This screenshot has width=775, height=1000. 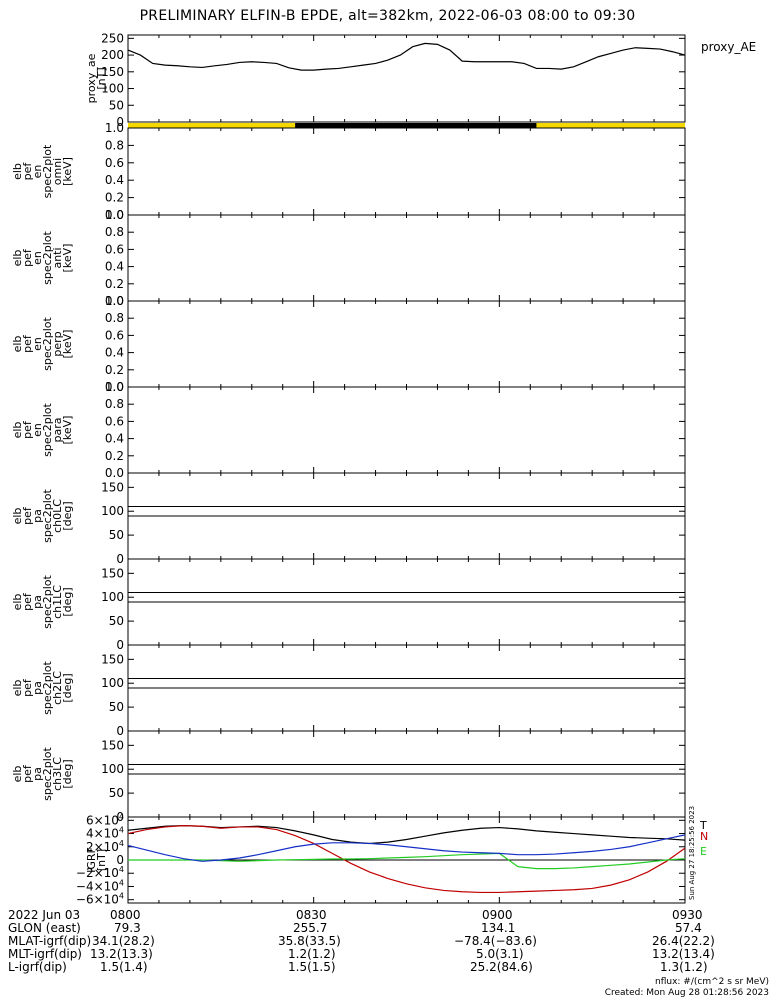 I want to click on ylabel-line: para, so click(x=57, y=430).